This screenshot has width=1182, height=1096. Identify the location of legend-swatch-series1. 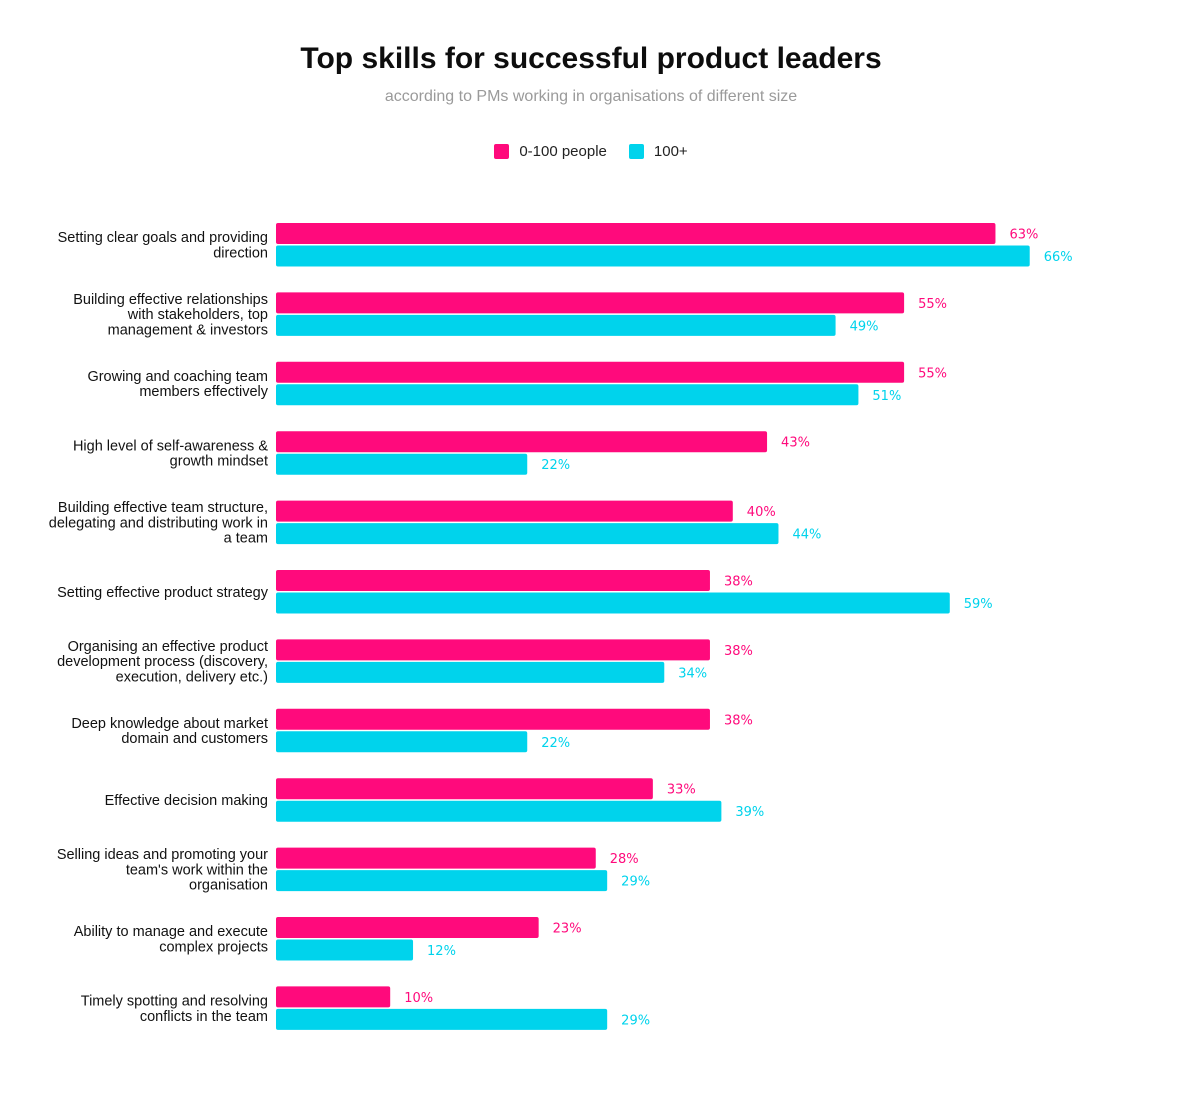
(502, 151).